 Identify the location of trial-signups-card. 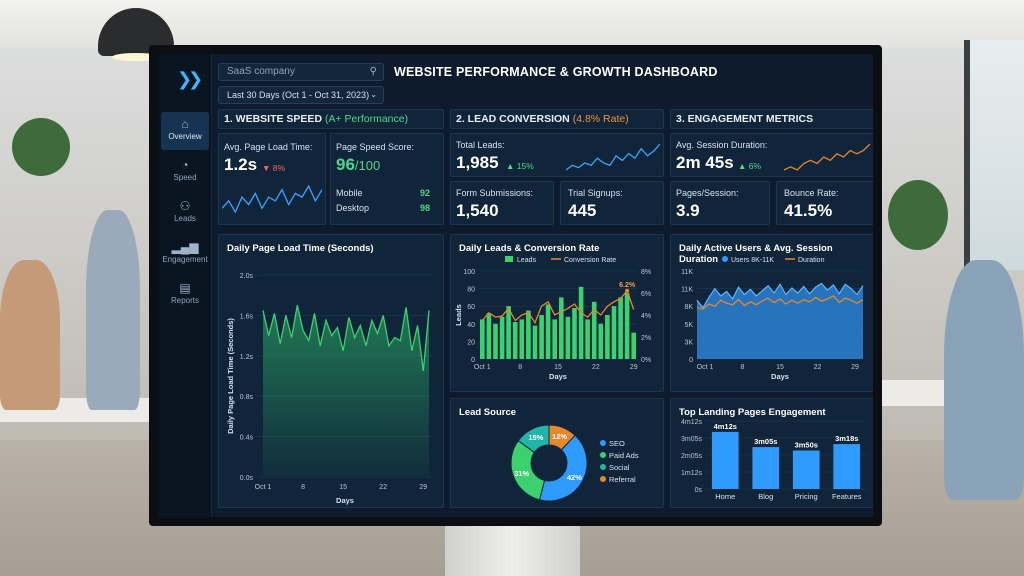
(612, 203).